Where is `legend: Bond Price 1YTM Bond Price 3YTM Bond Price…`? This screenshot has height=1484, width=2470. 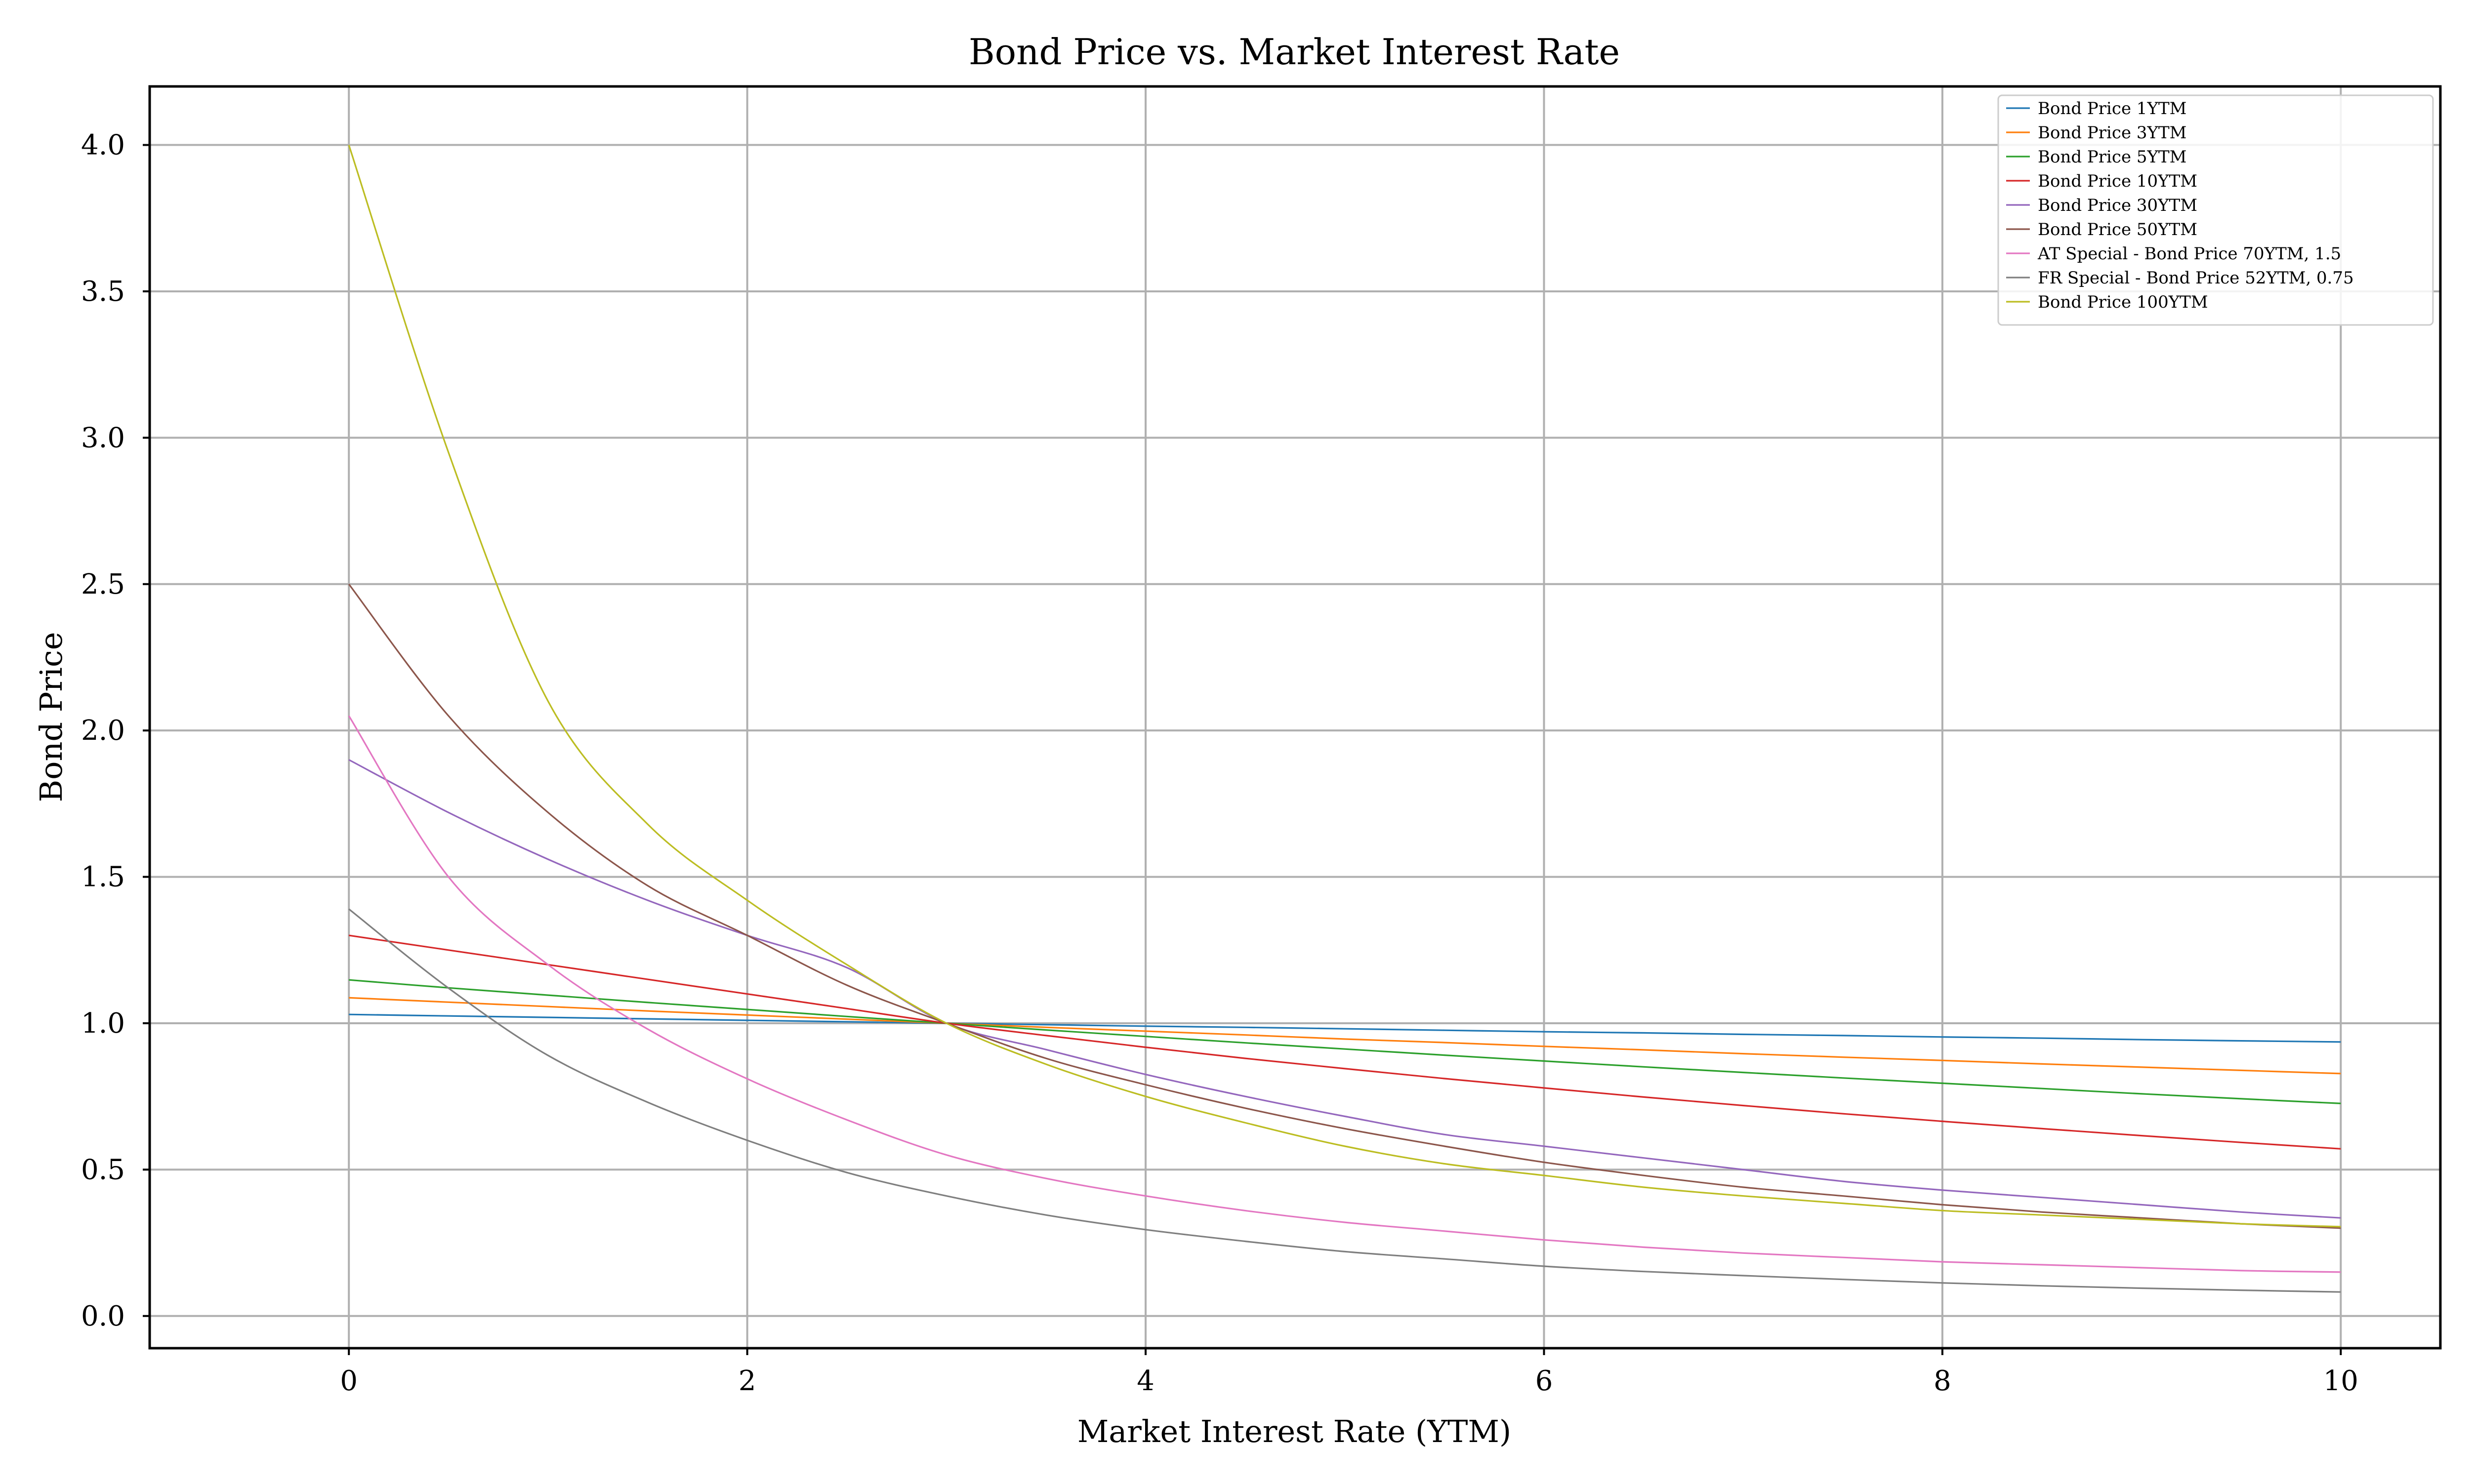 legend: Bond Price 1YTM Bond Price 3YTM Bond Price… is located at coordinates (2215, 210).